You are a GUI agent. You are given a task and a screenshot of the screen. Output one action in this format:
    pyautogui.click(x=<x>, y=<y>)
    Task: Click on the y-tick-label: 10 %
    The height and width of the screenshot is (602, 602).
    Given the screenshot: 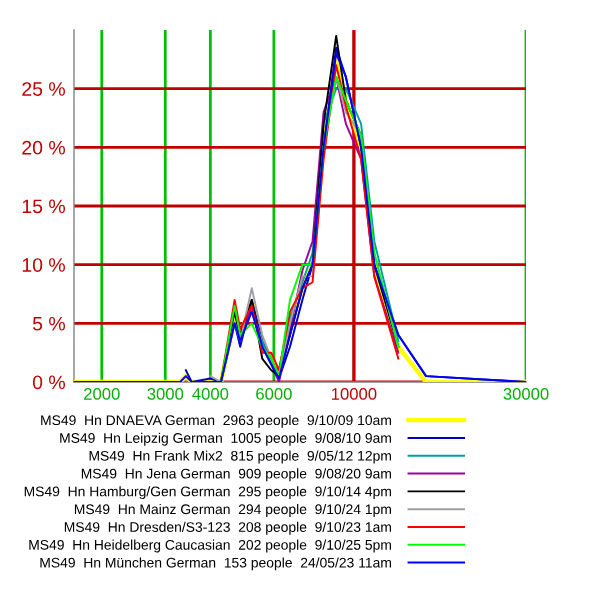 What is the action you would take?
    pyautogui.click(x=43, y=265)
    